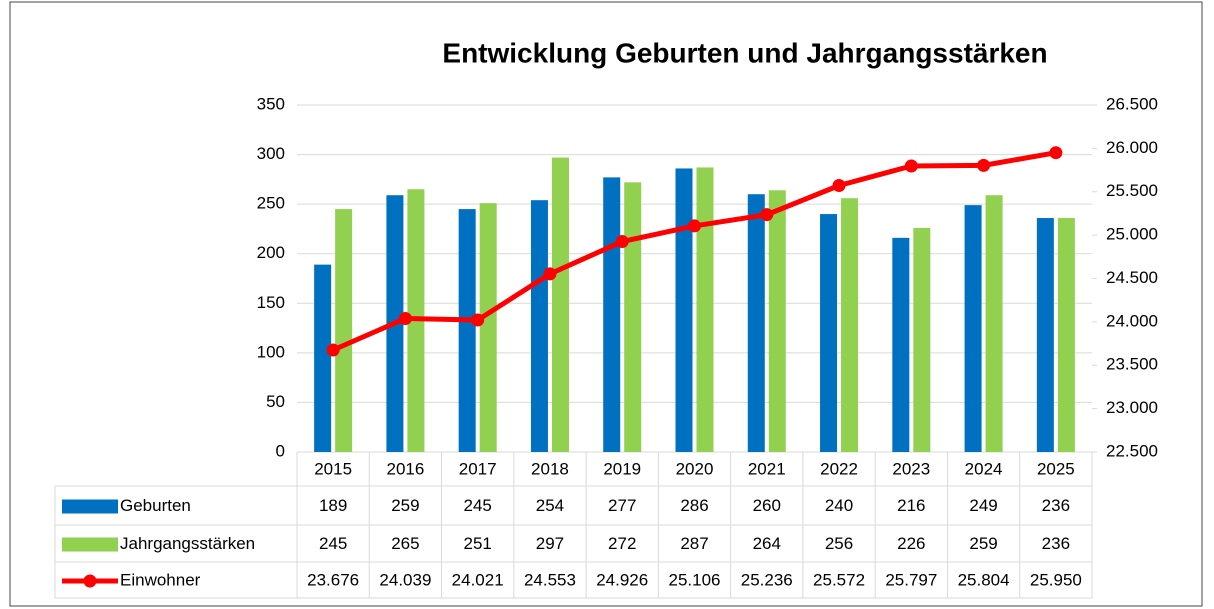 Image resolution: width=1214 pixels, height=609 pixels. Describe the element at coordinates (1056, 579) in the screenshot. I see `table-value: 25.950` at that location.